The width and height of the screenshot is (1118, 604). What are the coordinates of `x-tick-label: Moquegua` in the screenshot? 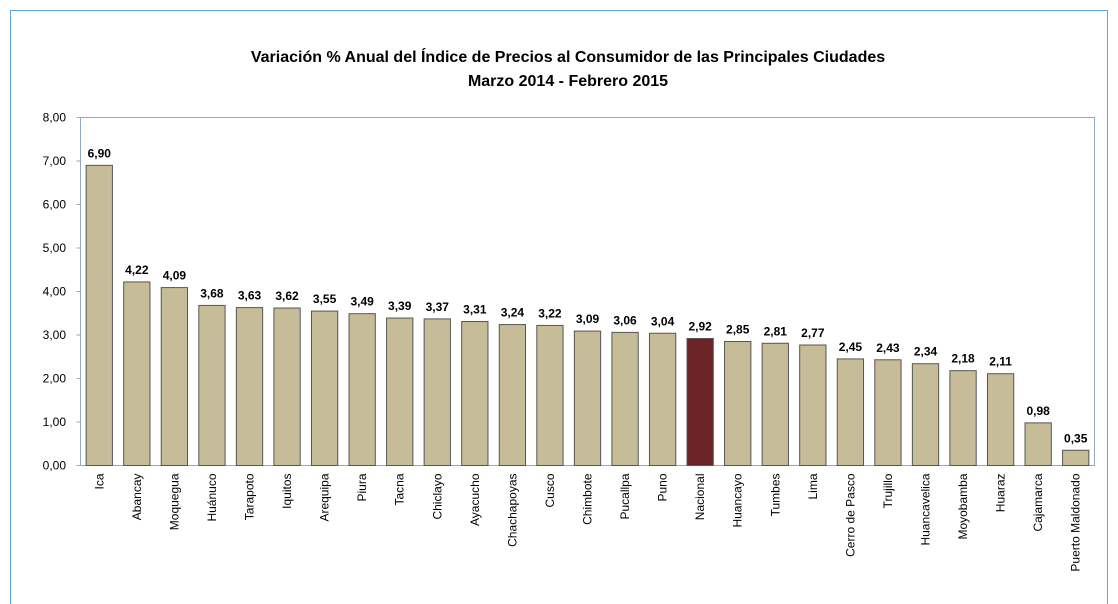 It's located at (174, 501).